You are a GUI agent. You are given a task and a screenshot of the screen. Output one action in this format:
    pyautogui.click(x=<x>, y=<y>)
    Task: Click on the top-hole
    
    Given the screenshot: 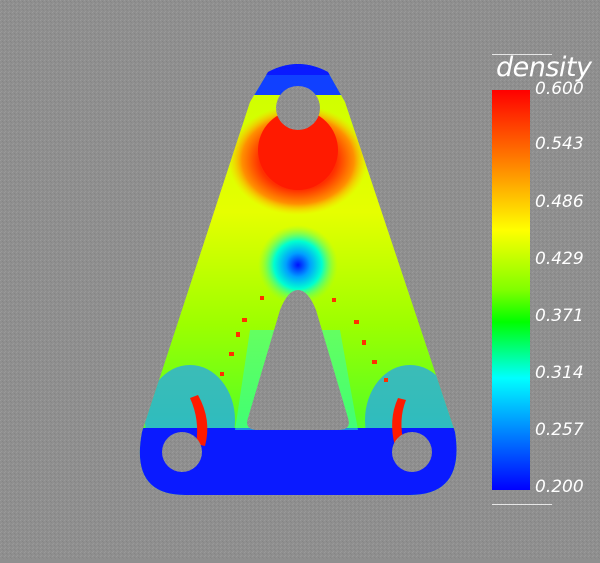 What is the action you would take?
    pyautogui.click(x=298, y=108)
    